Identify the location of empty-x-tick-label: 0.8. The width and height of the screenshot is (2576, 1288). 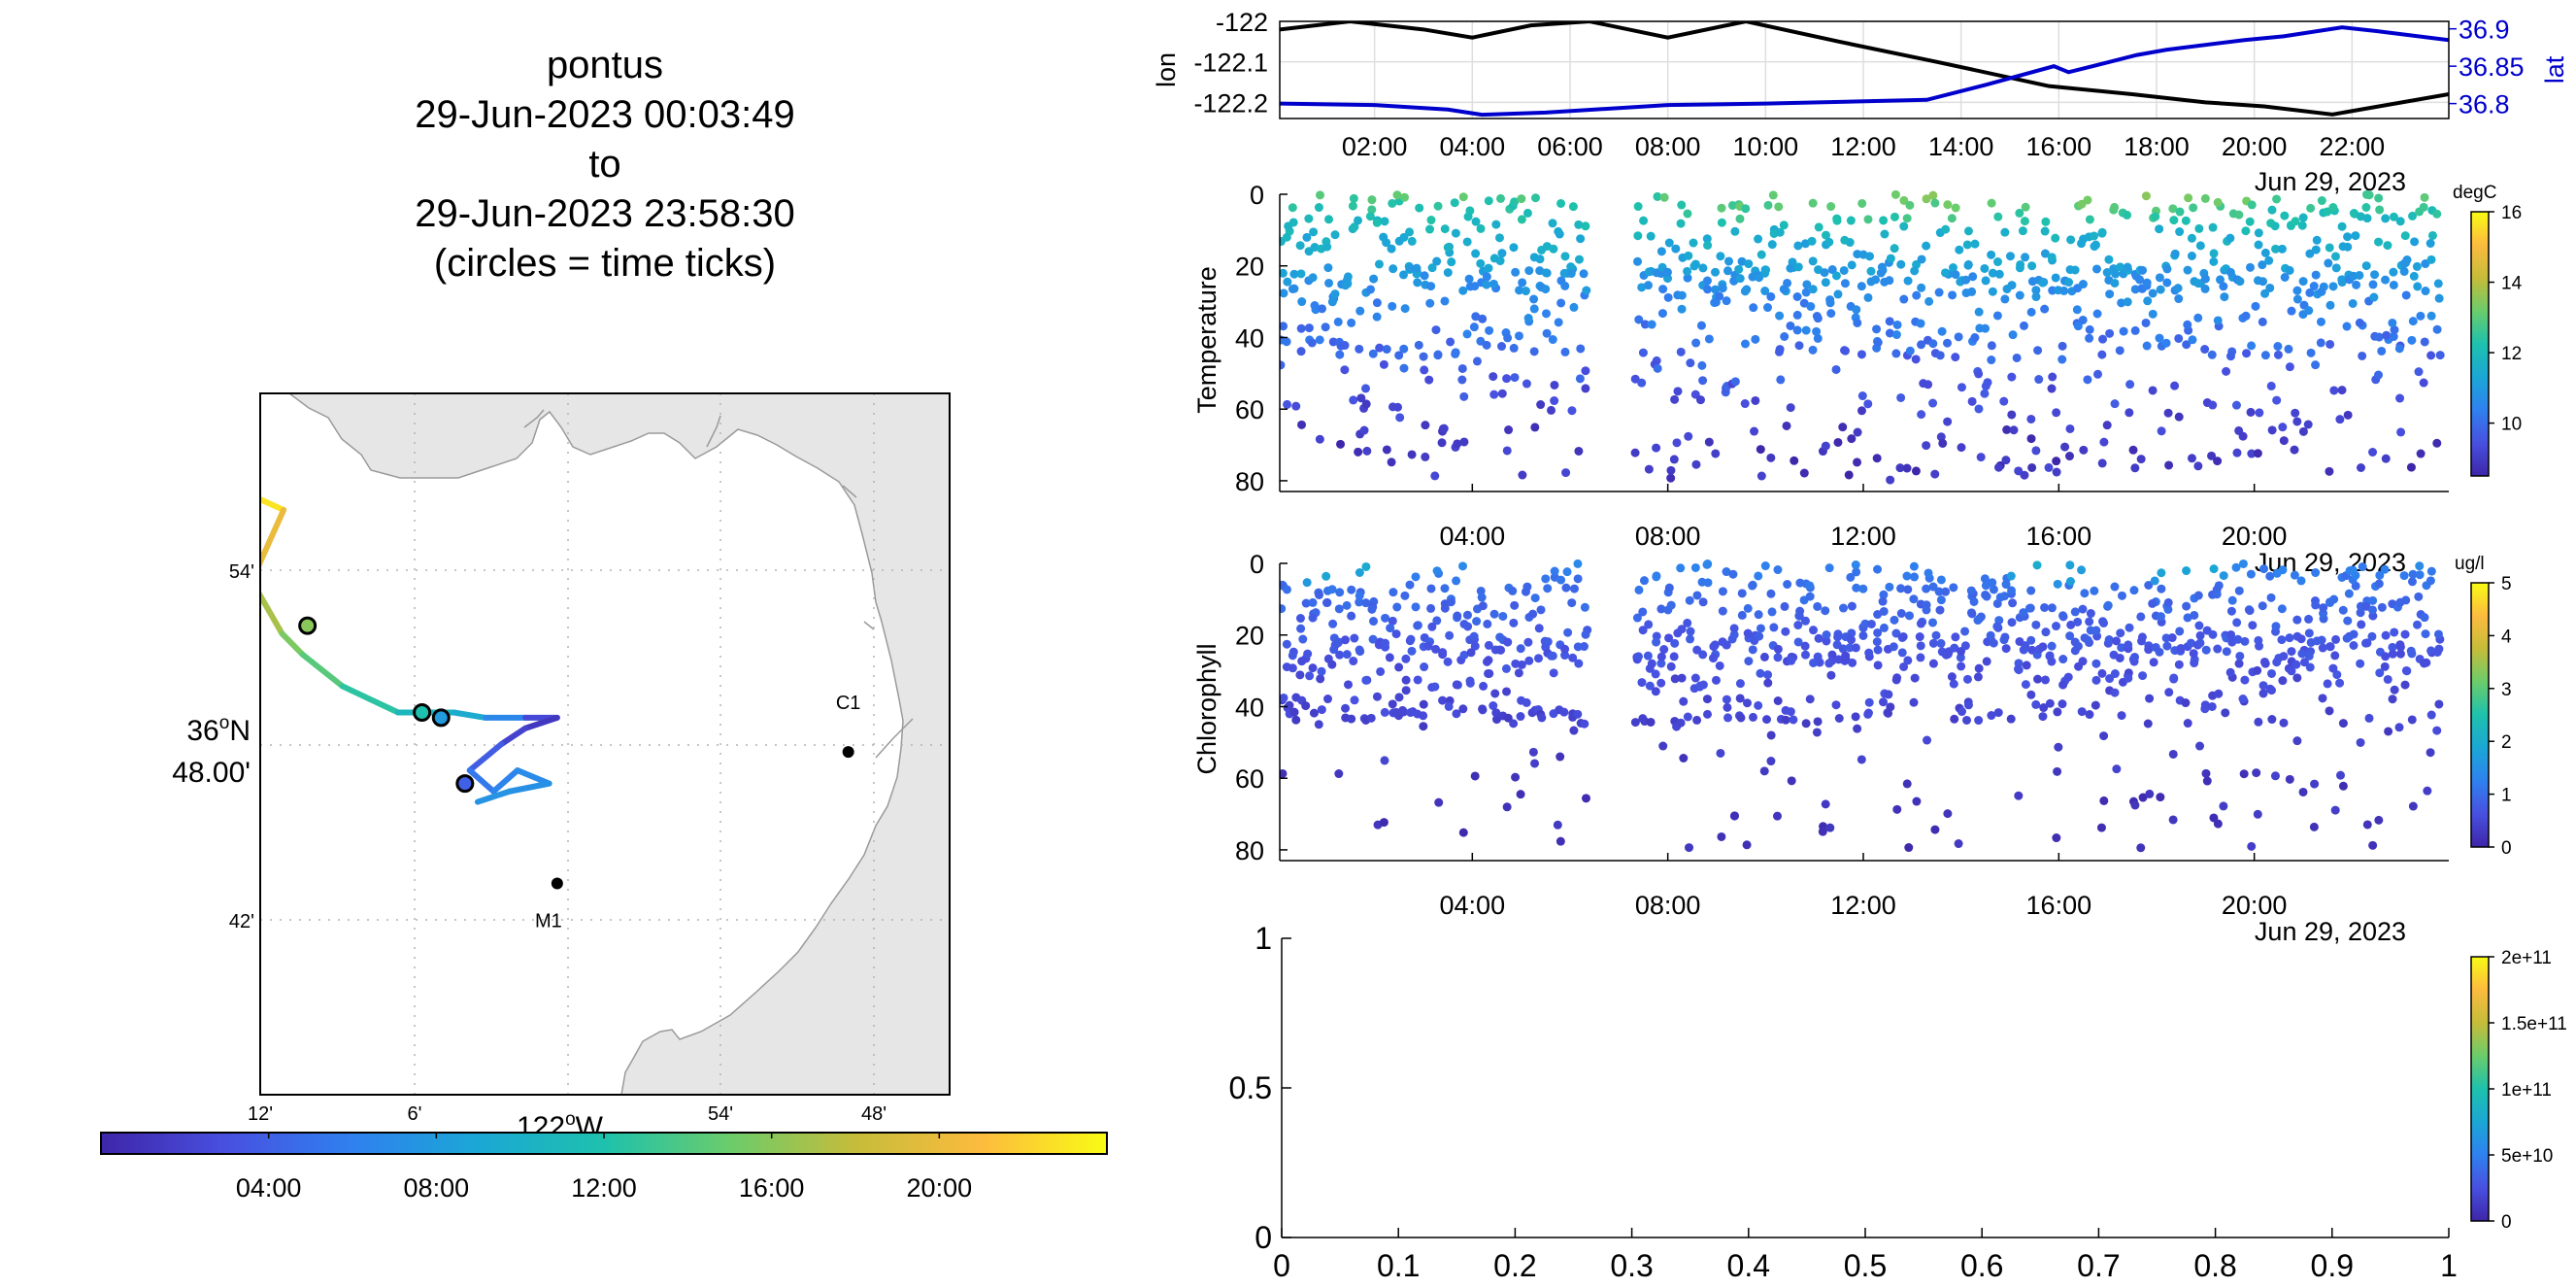
(2214, 1265).